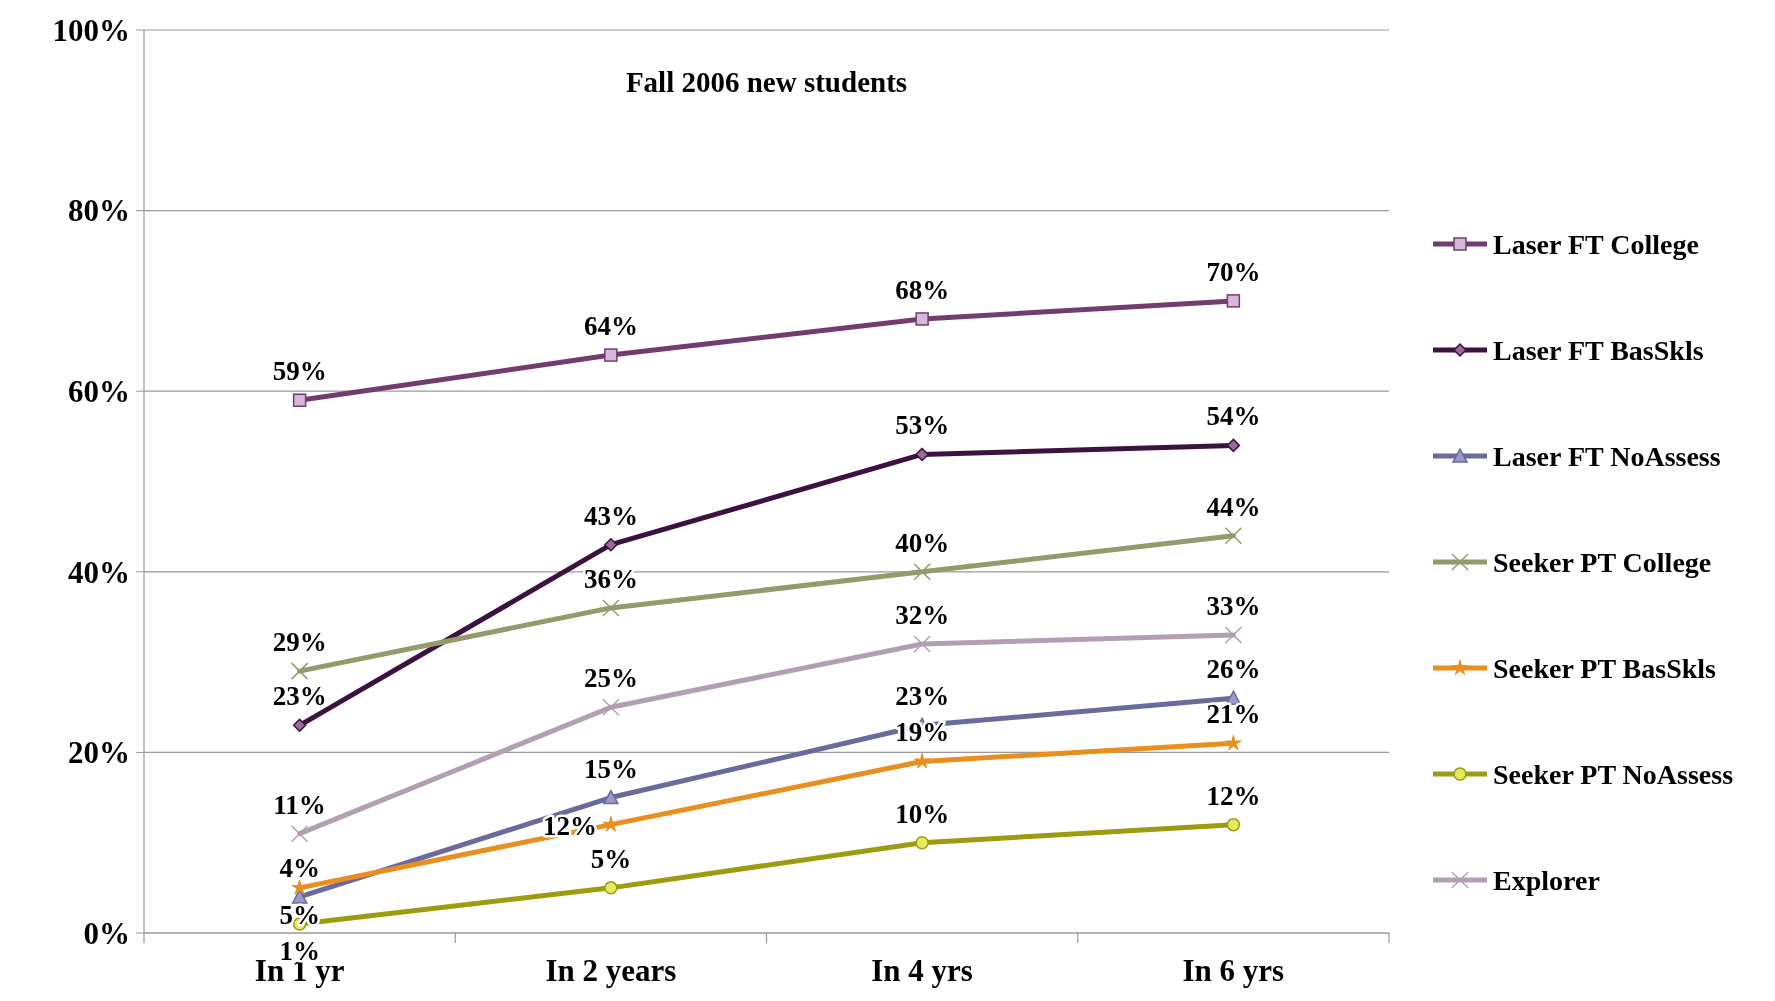  Describe the element at coordinates (1233, 669) in the screenshot. I see `data-label: 26%` at that location.